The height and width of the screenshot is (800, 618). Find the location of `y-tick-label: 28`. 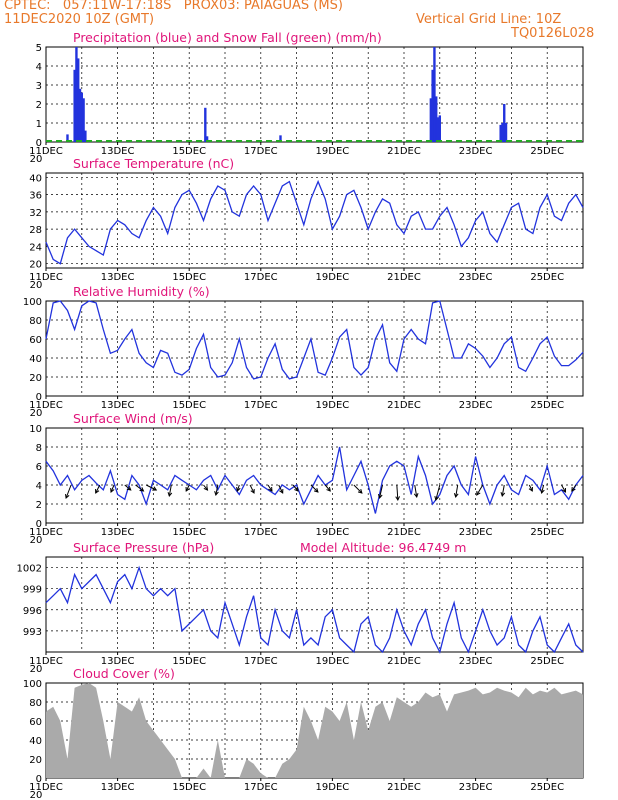

y-tick-label: 28 is located at coordinates (35, 230).